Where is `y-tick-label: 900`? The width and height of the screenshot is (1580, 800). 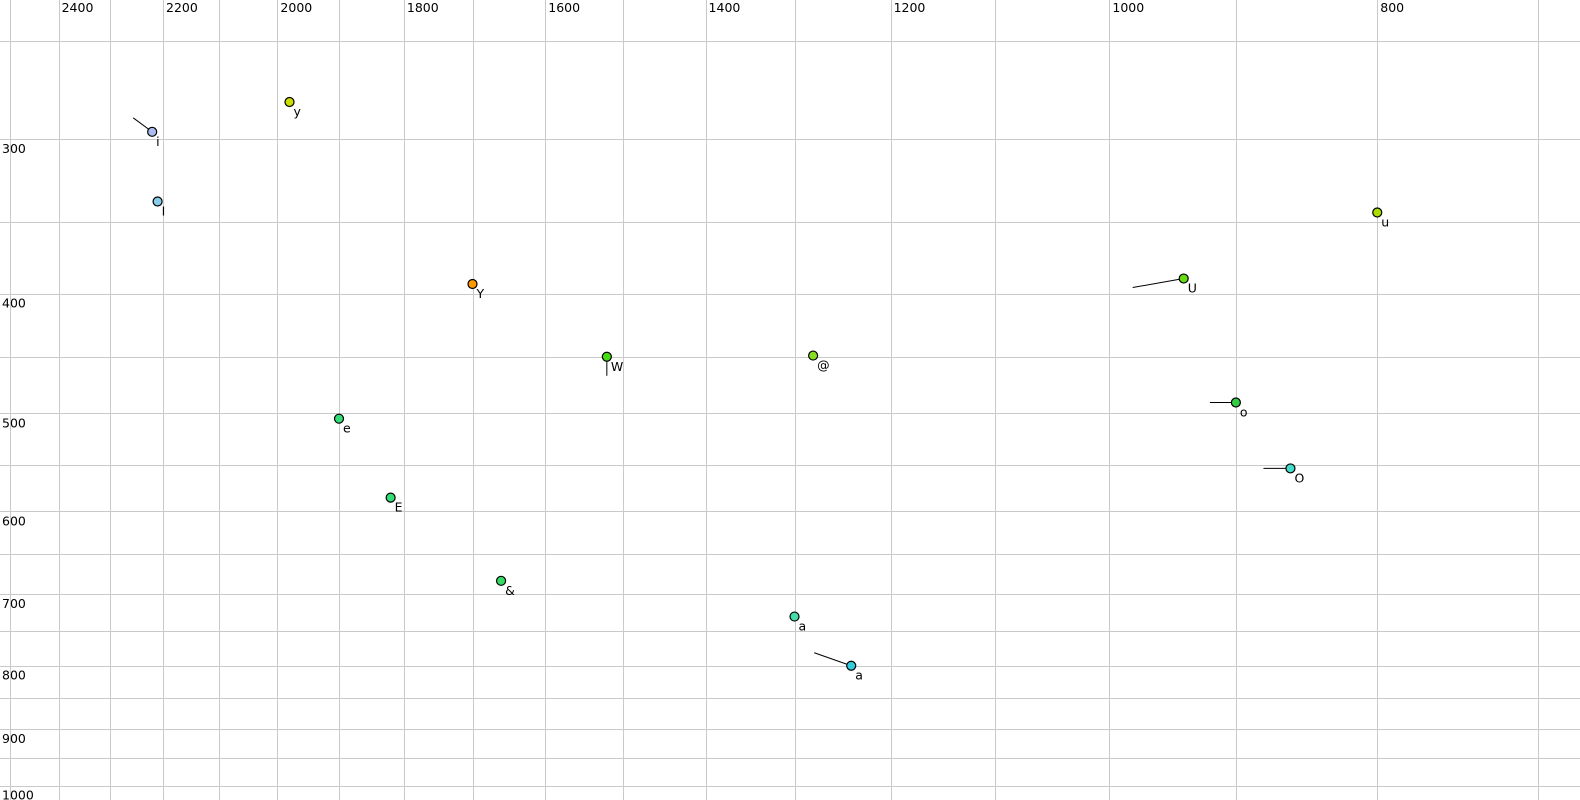 y-tick-label: 900 is located at coordinates (14, 738).